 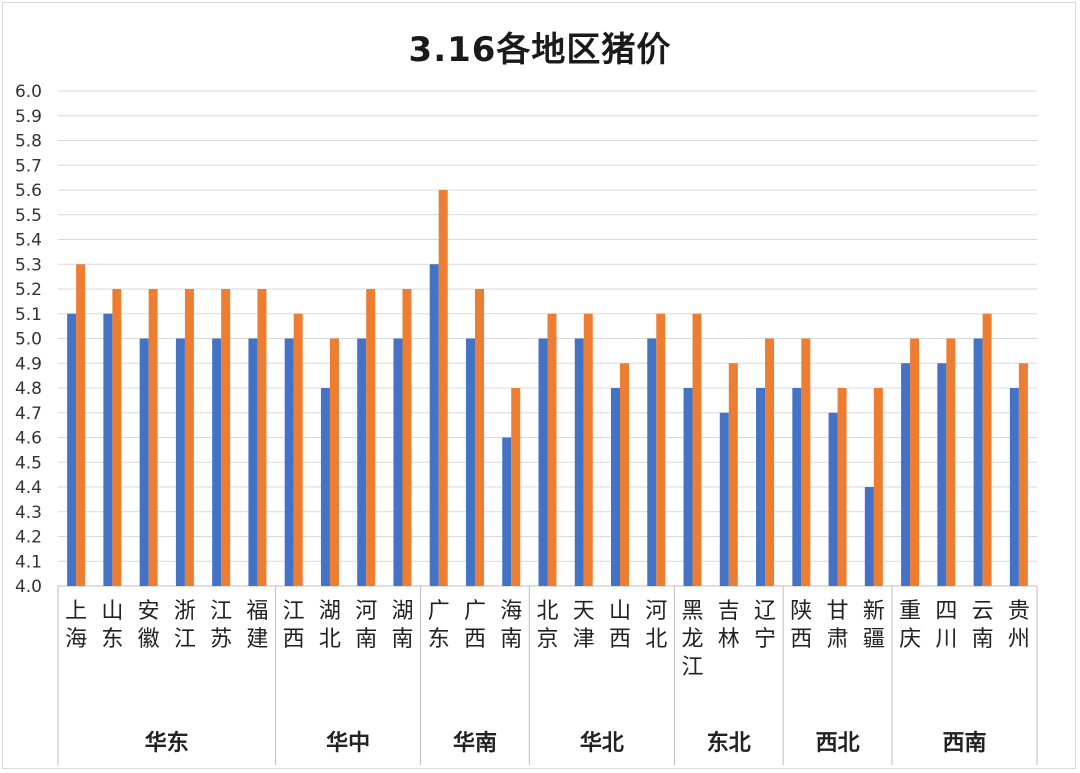 I want to click on x-category-label: 北京, so click(x=547, y=625).